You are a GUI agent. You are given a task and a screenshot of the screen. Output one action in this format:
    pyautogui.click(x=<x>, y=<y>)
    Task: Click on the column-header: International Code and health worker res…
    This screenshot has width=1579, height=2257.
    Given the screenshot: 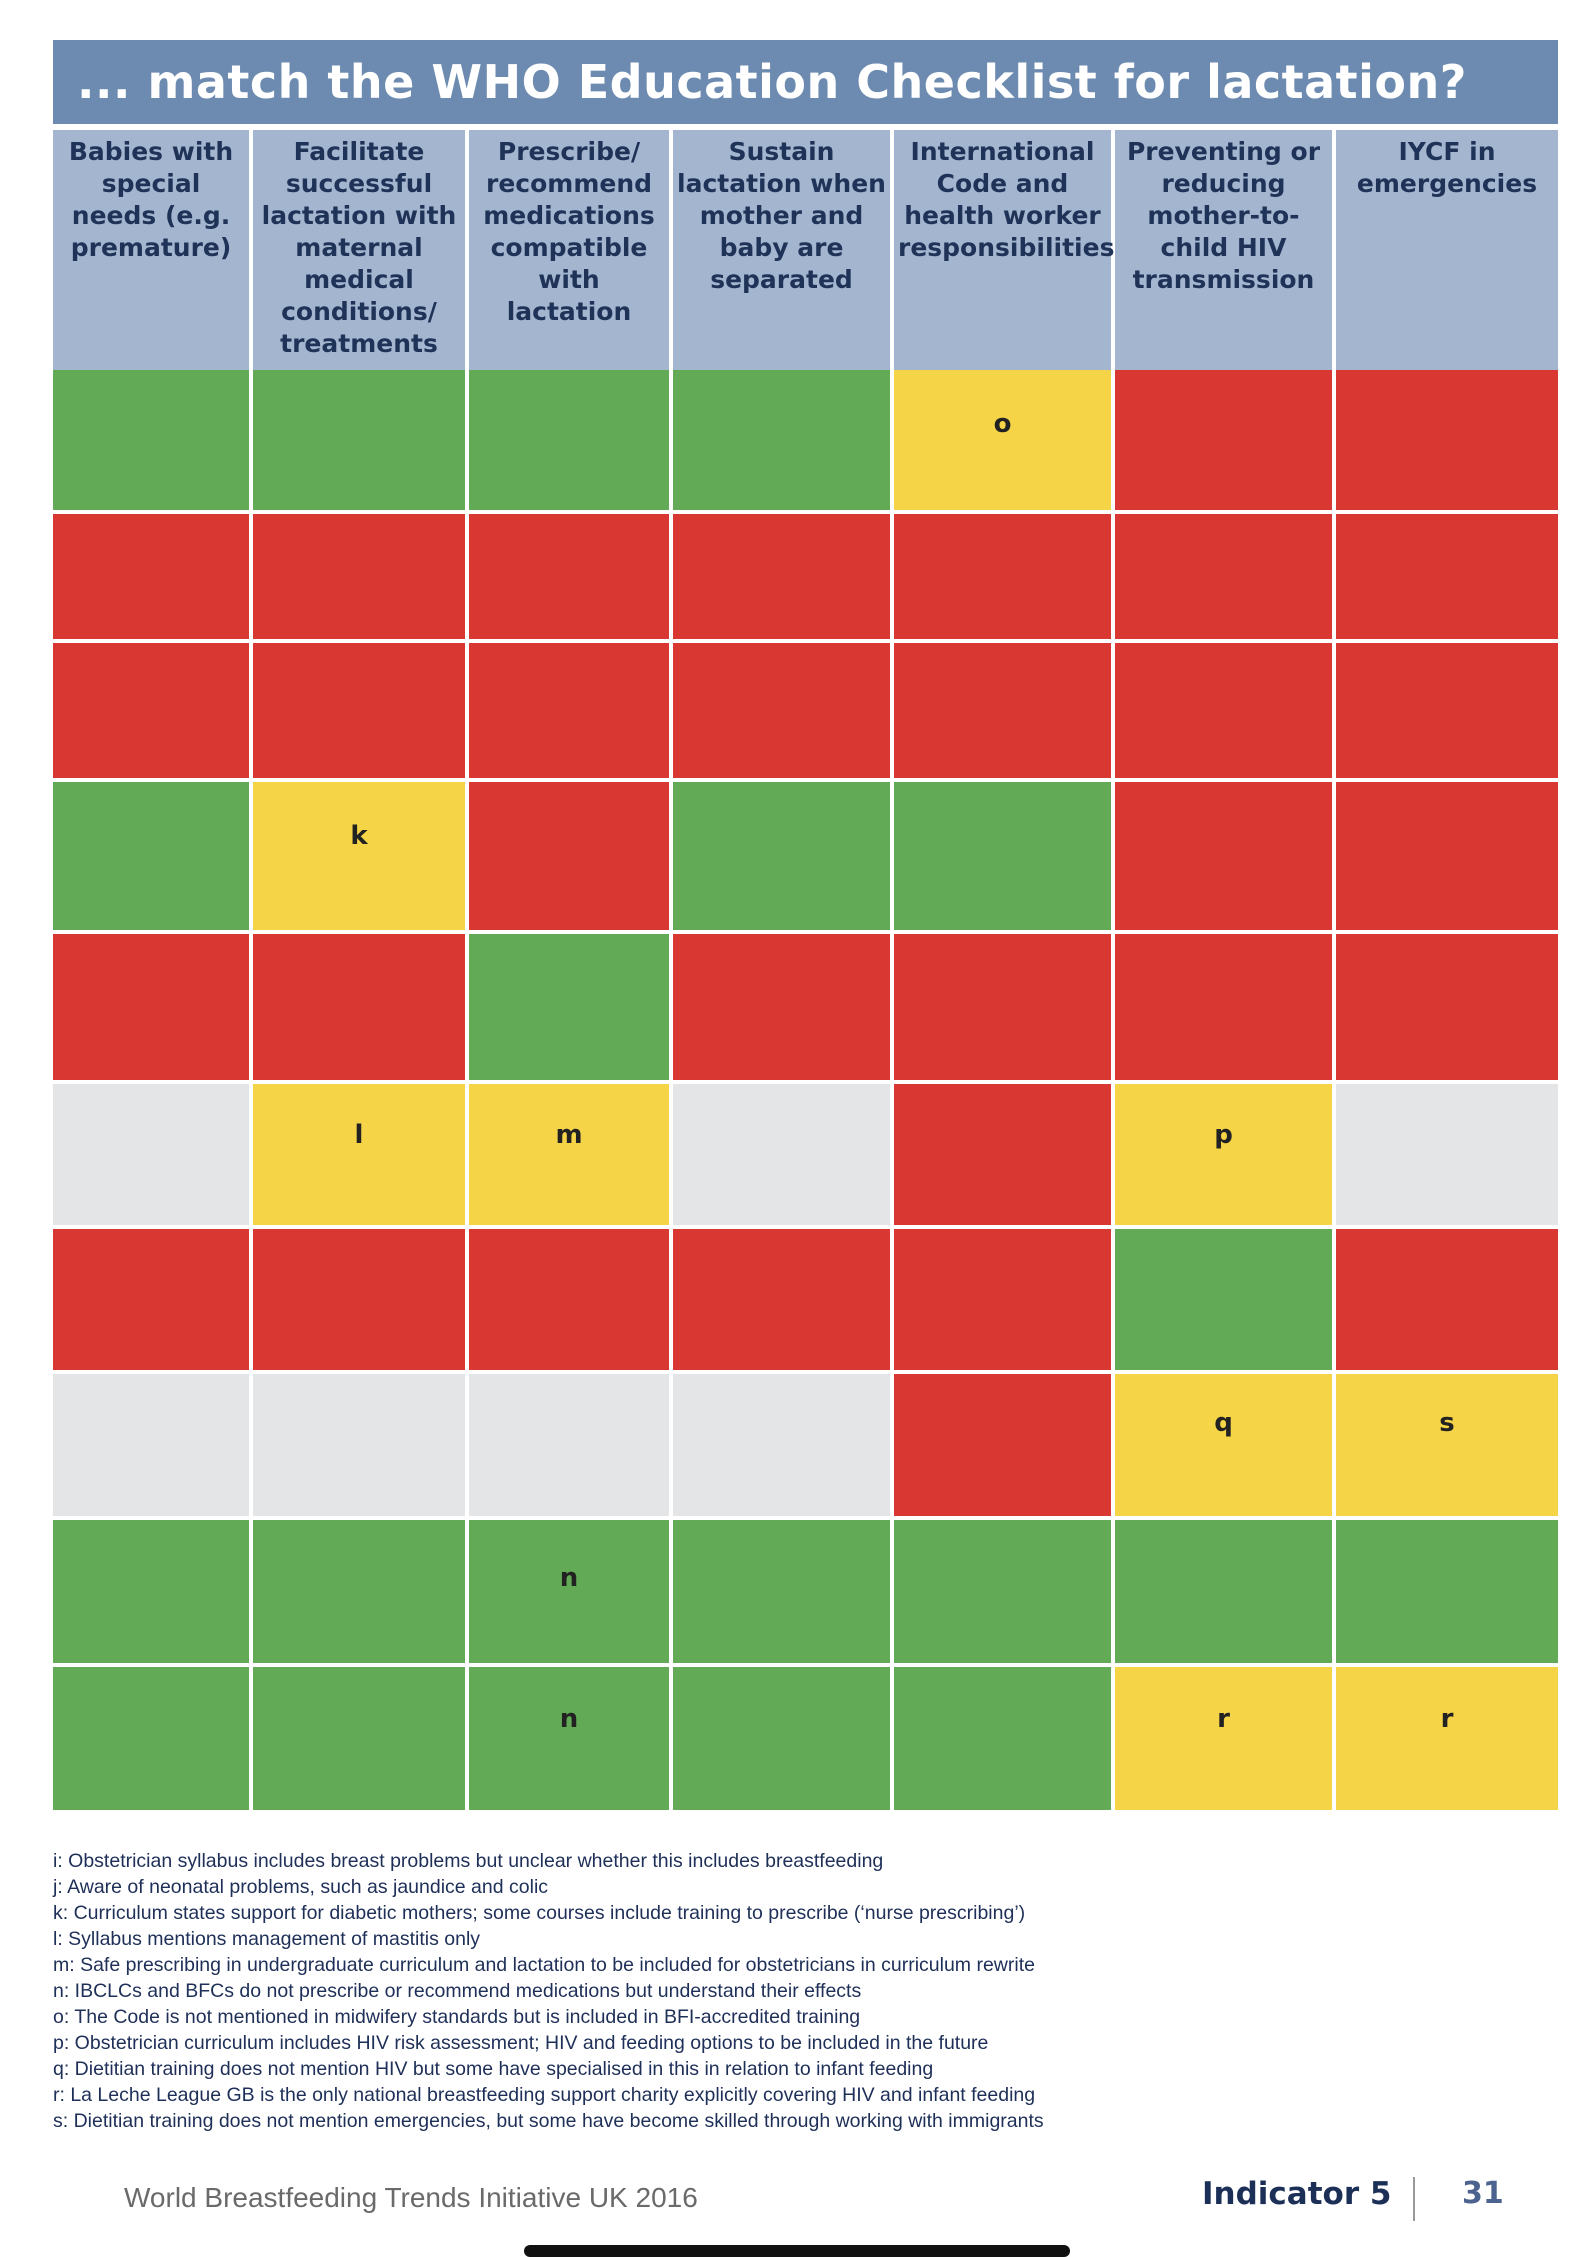 What is the action you would take?
    pyautogui.click(x=1004, y=250)
    